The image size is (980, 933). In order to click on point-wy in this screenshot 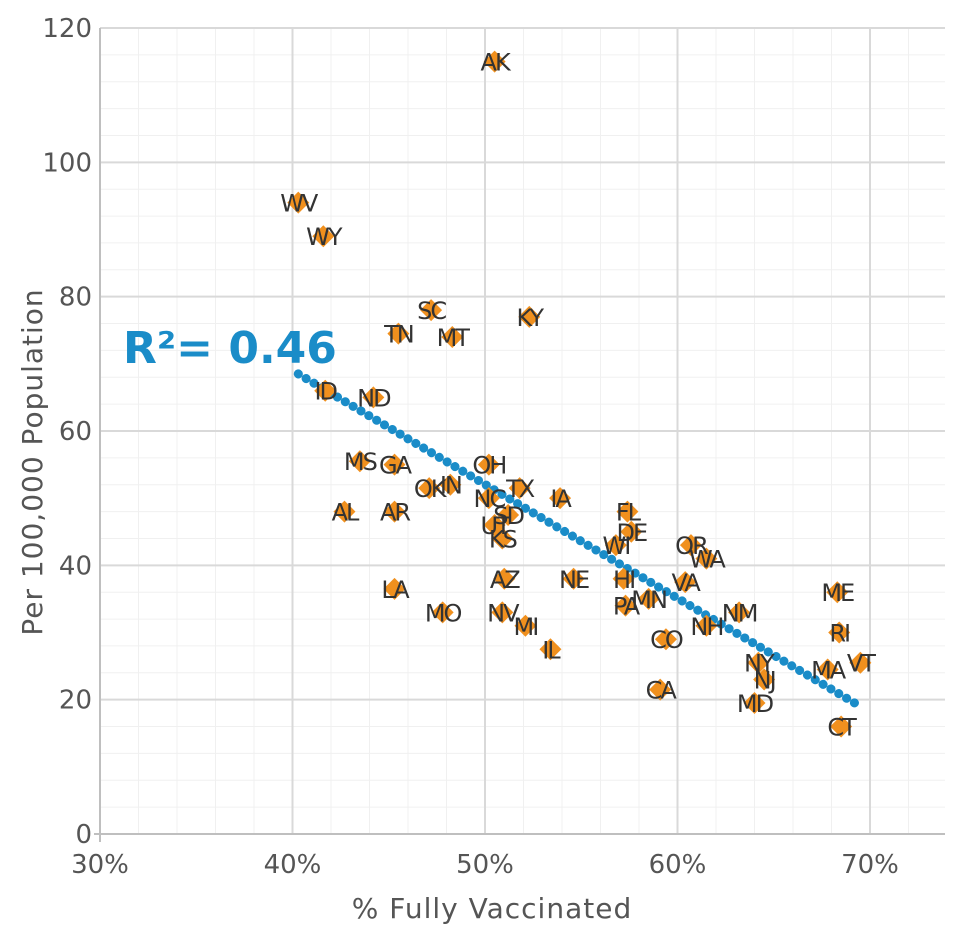, I will do `click(323, 236)`.